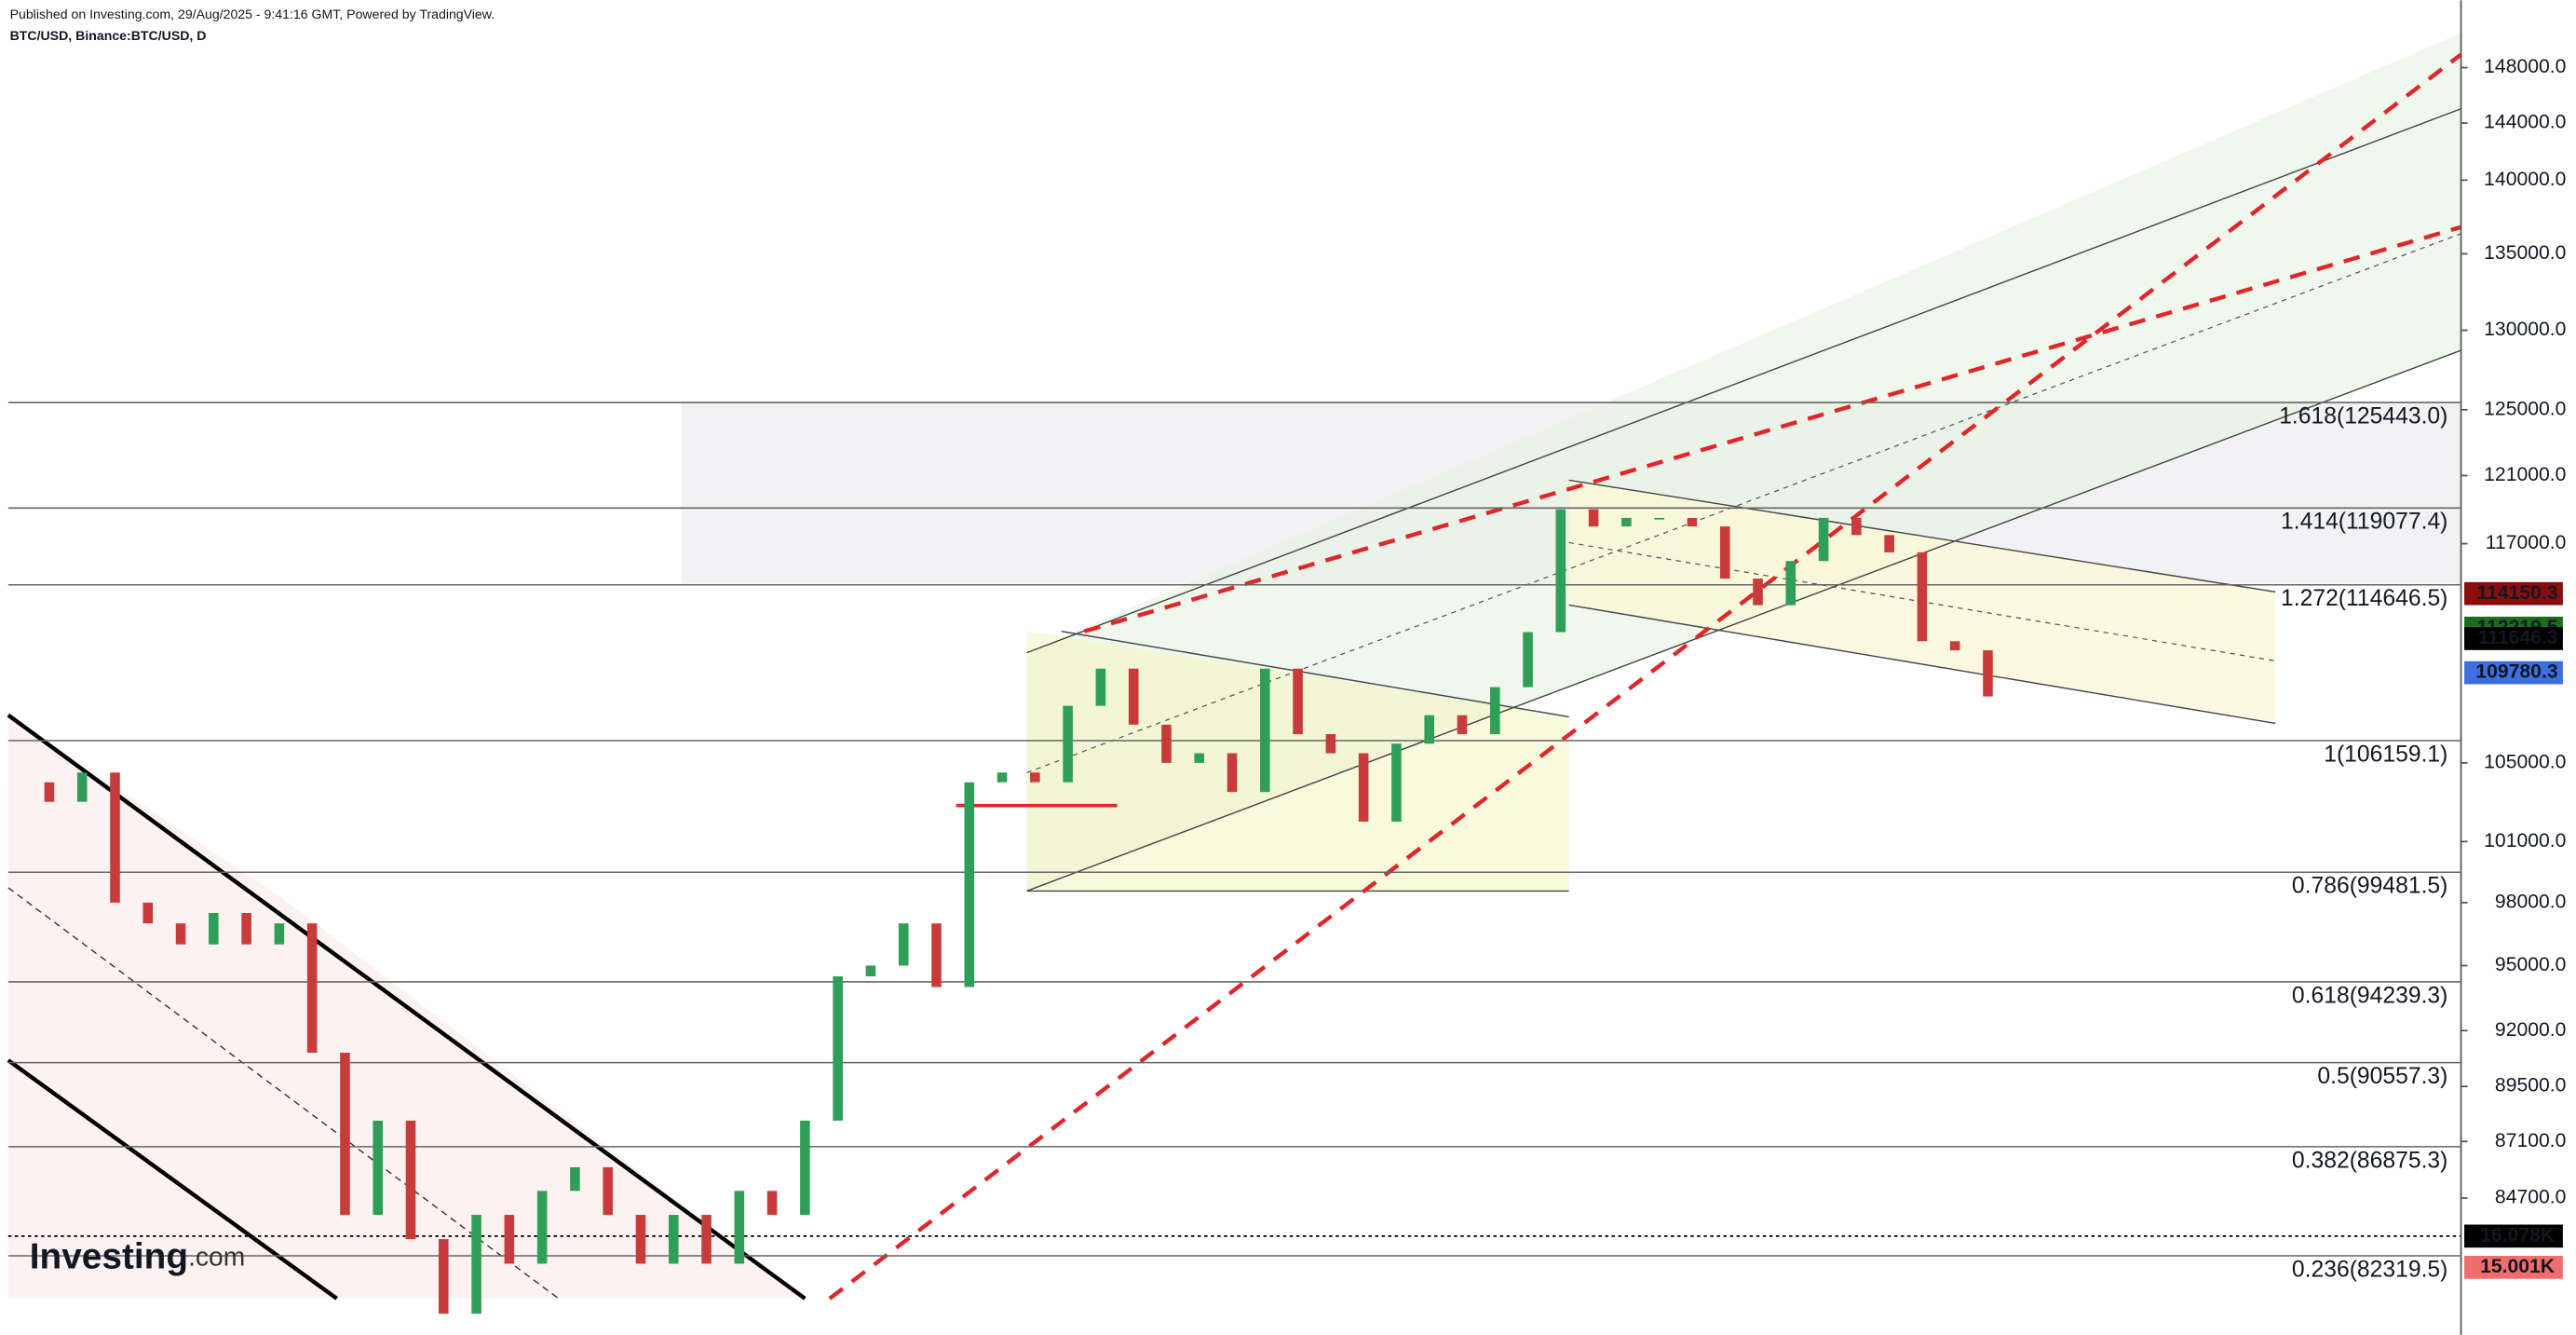 The height and width of the screenshot is (1335, 2576). I want to click on fib-label: 0.382(86875.3), so click(2369, 1160).